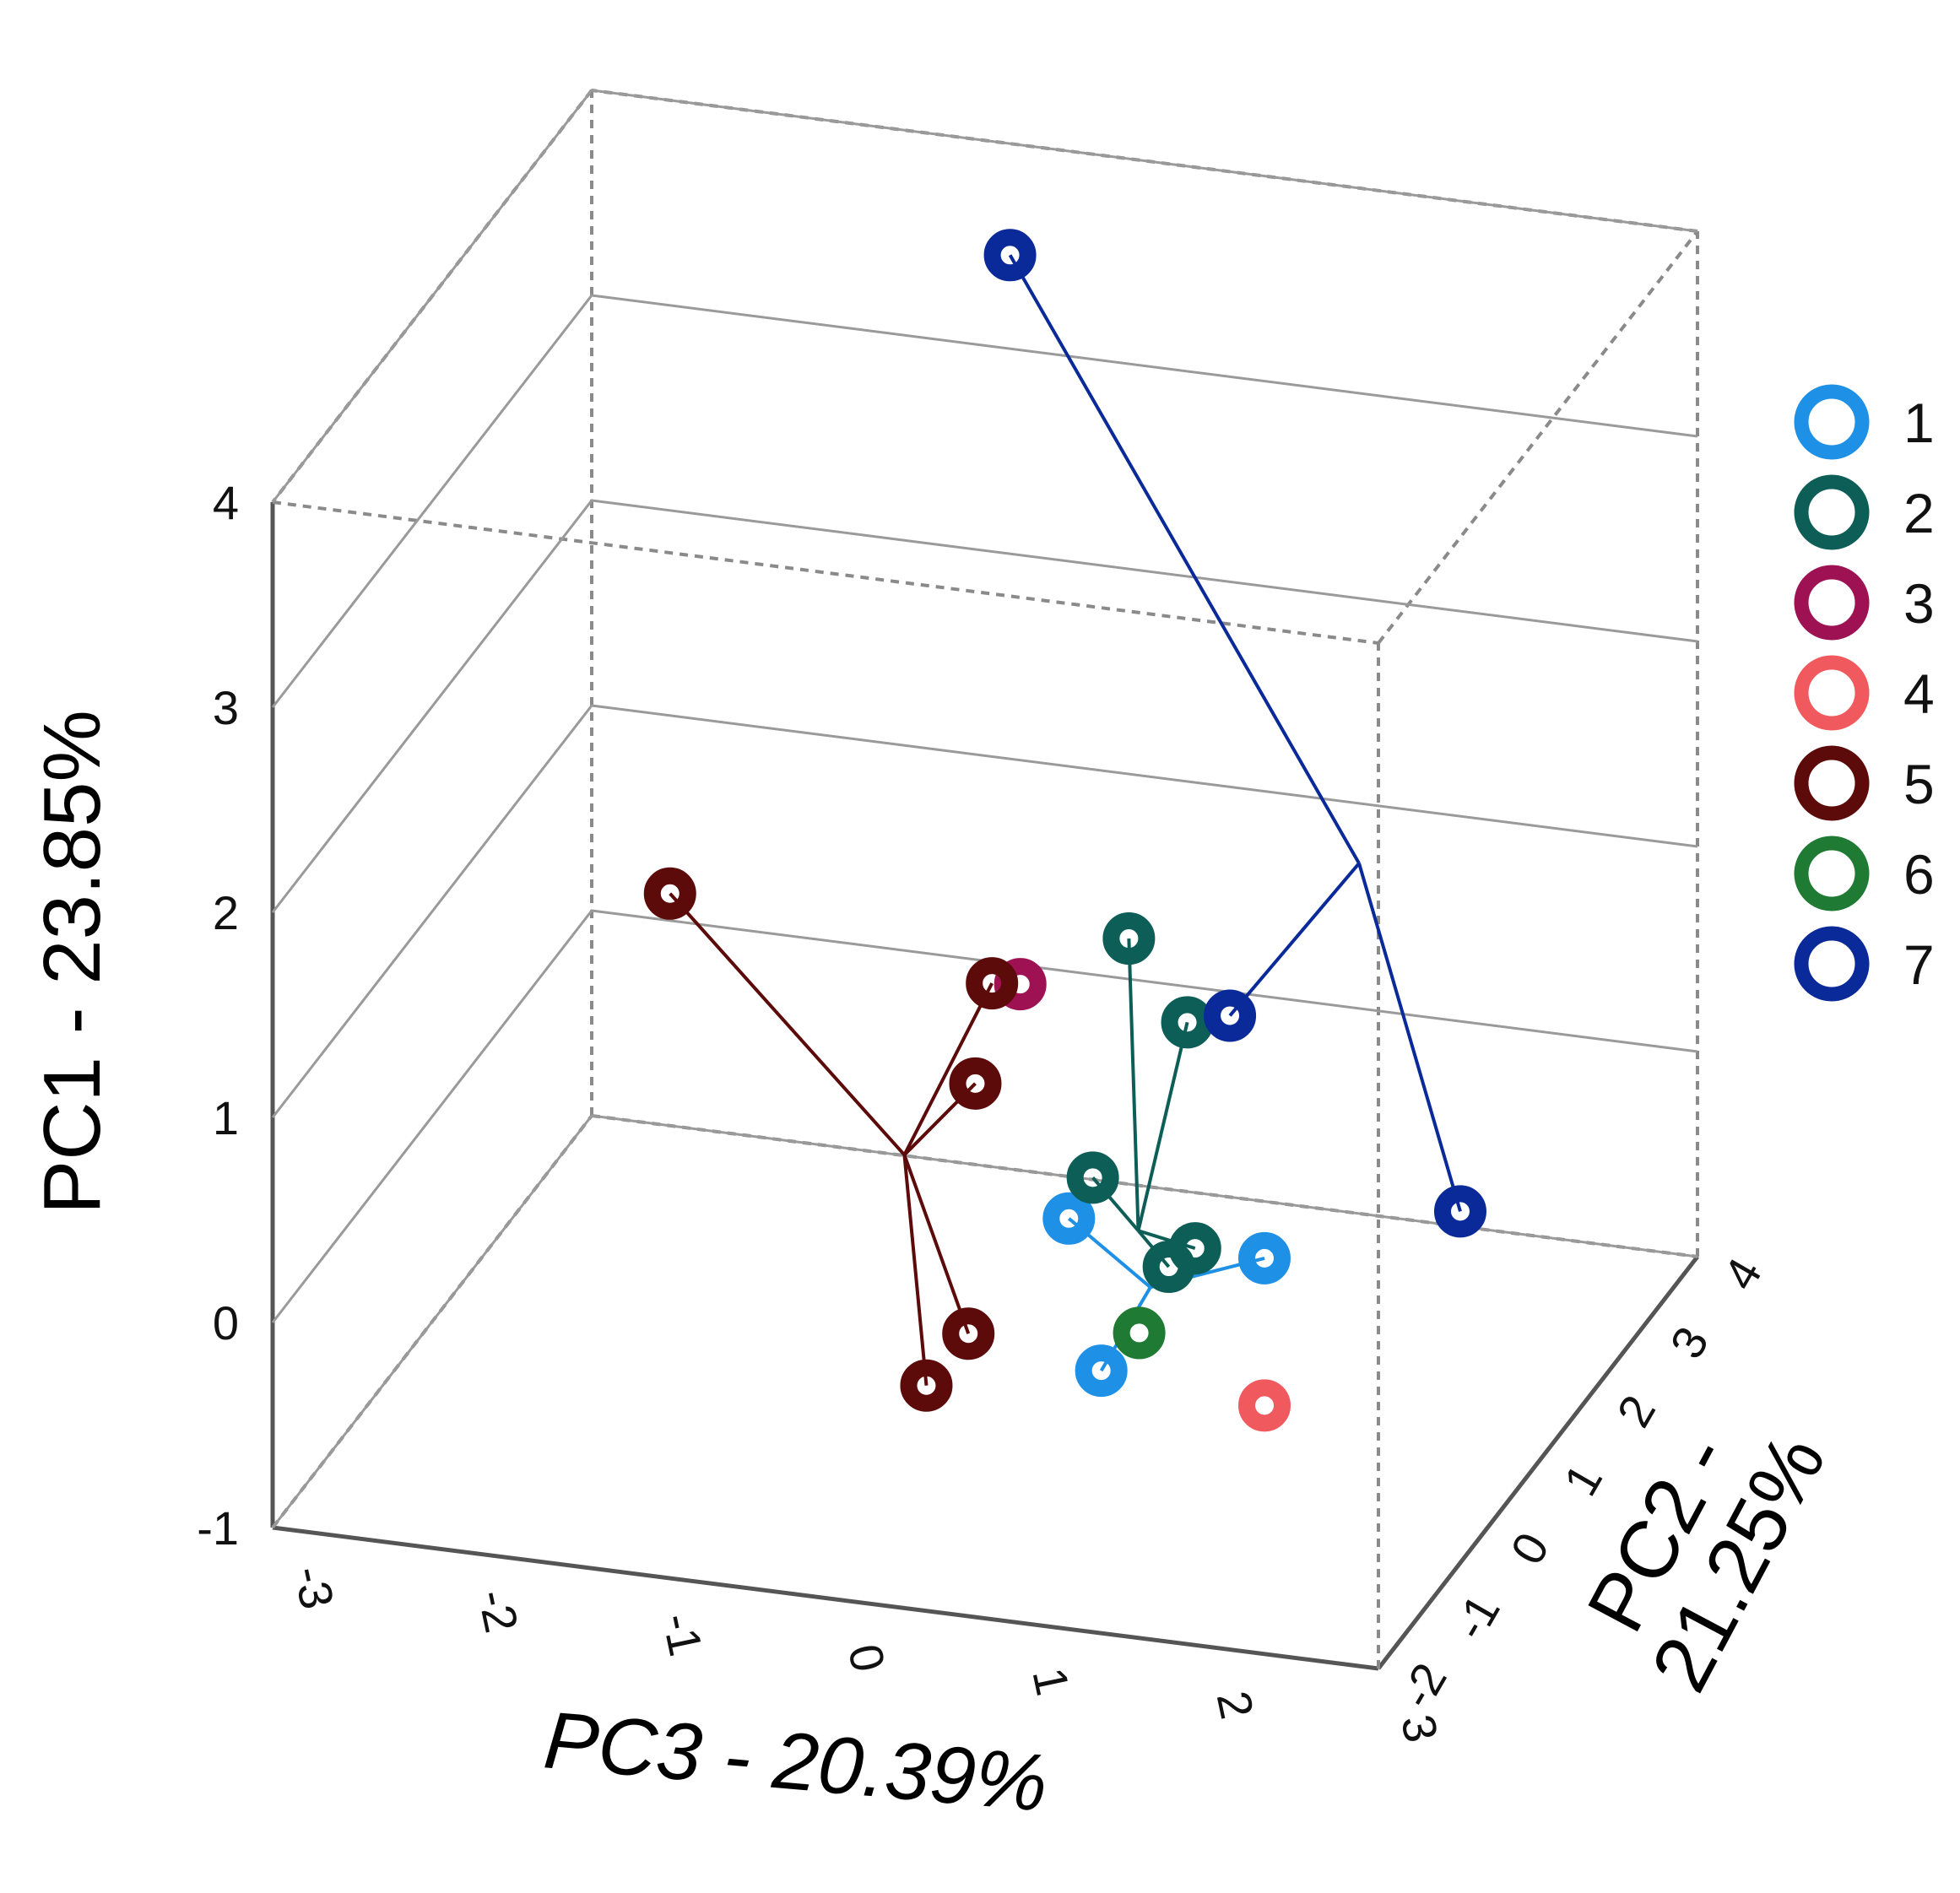  What do you see at coordinates (1919, 694) in the screenshot?
I see `legend-label-4: 4` at bounding box center [1919, 694].